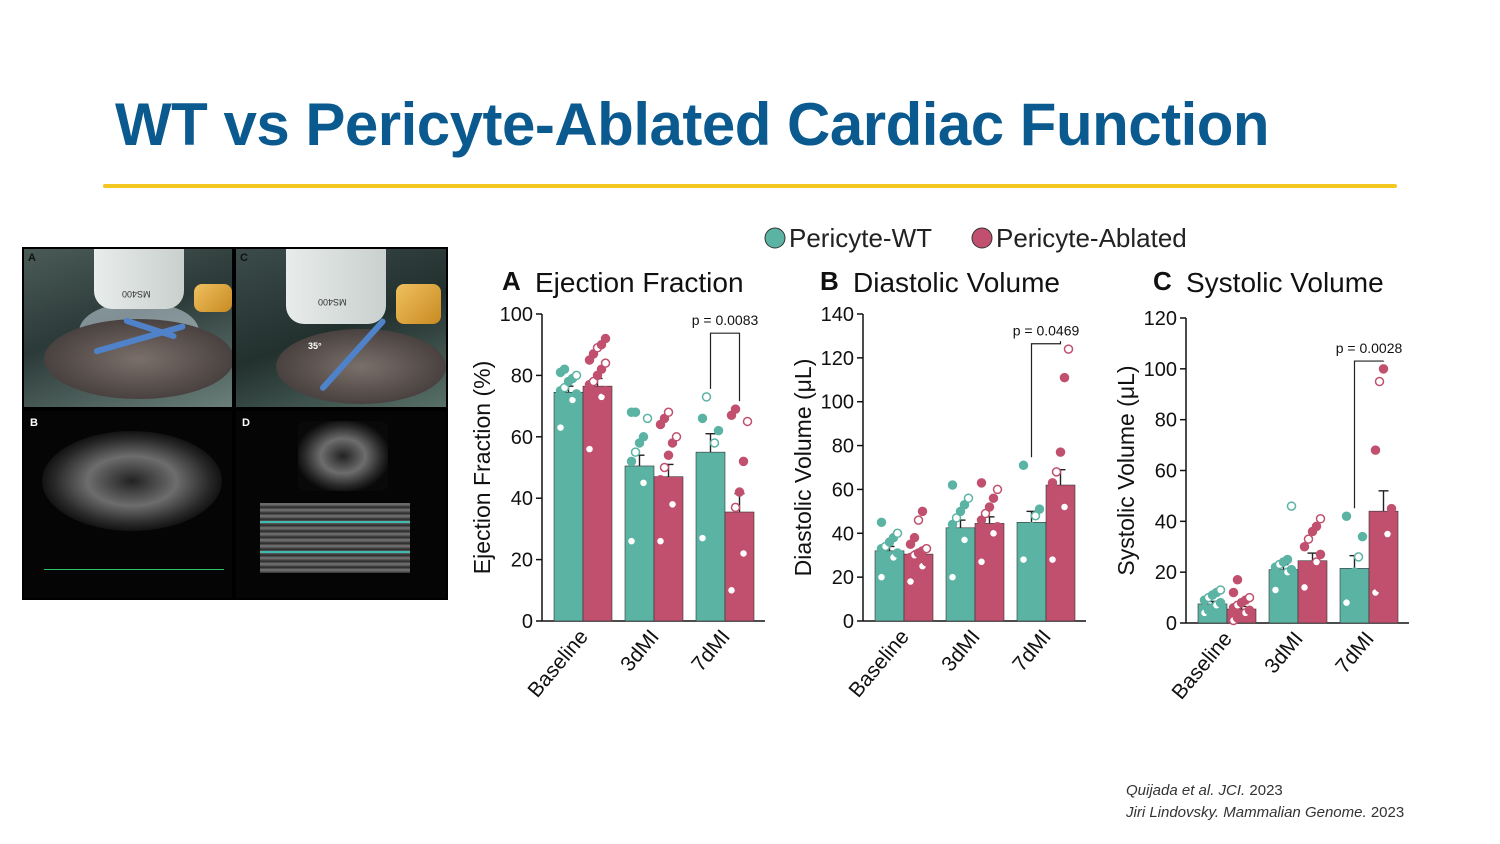  I want to click on x-tick-label: Baseline, so click(1201, 665).